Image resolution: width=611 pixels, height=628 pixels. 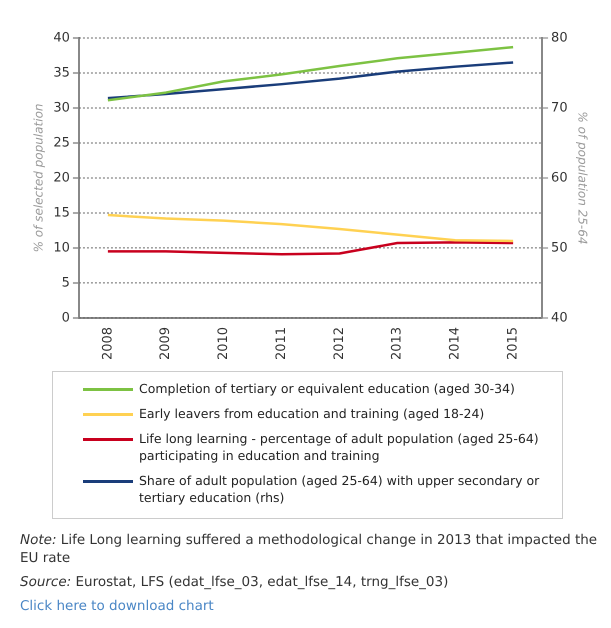 What do you see at coordinates (339, 343) in the screenshot?
I see `x-tick-label: 2012` at bounding box center [339, 343].